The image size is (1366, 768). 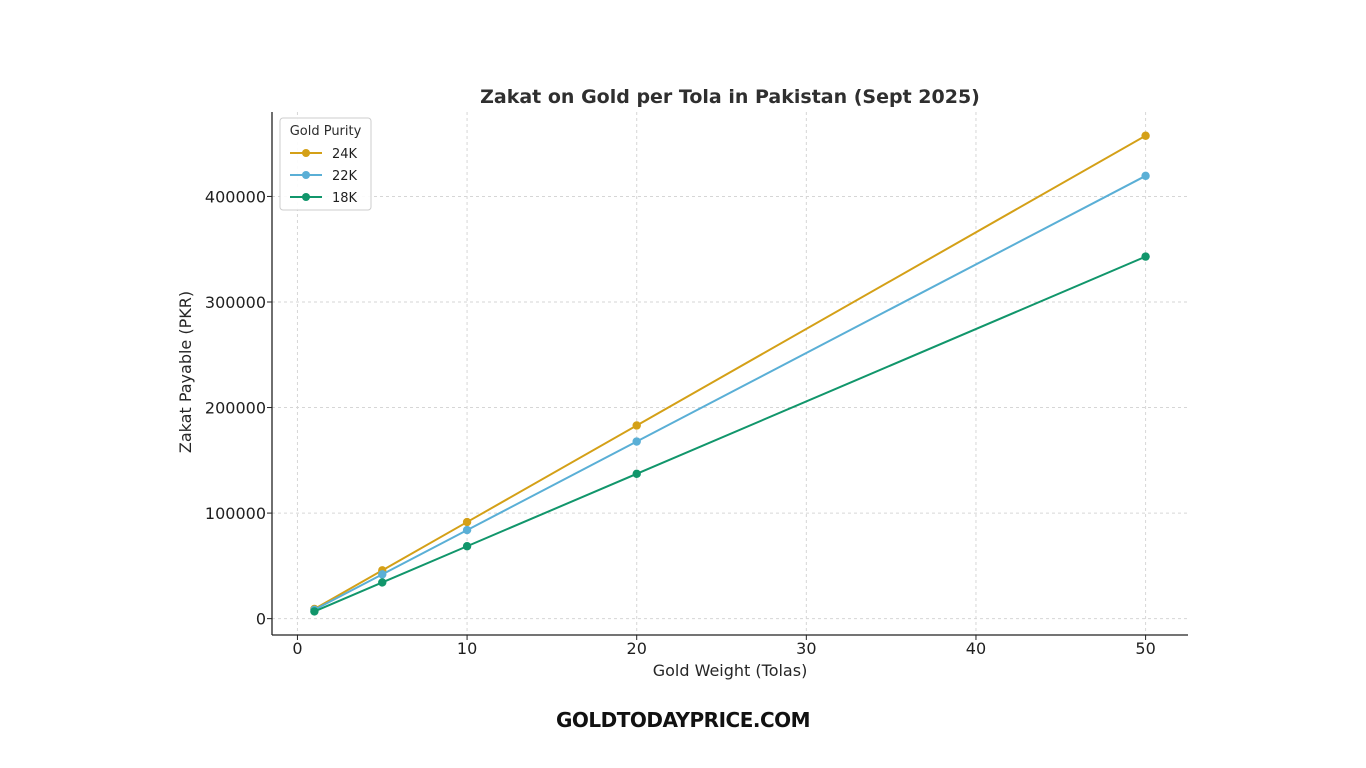 I want to click on legend-label: 24K, so click(x=345, y=154).